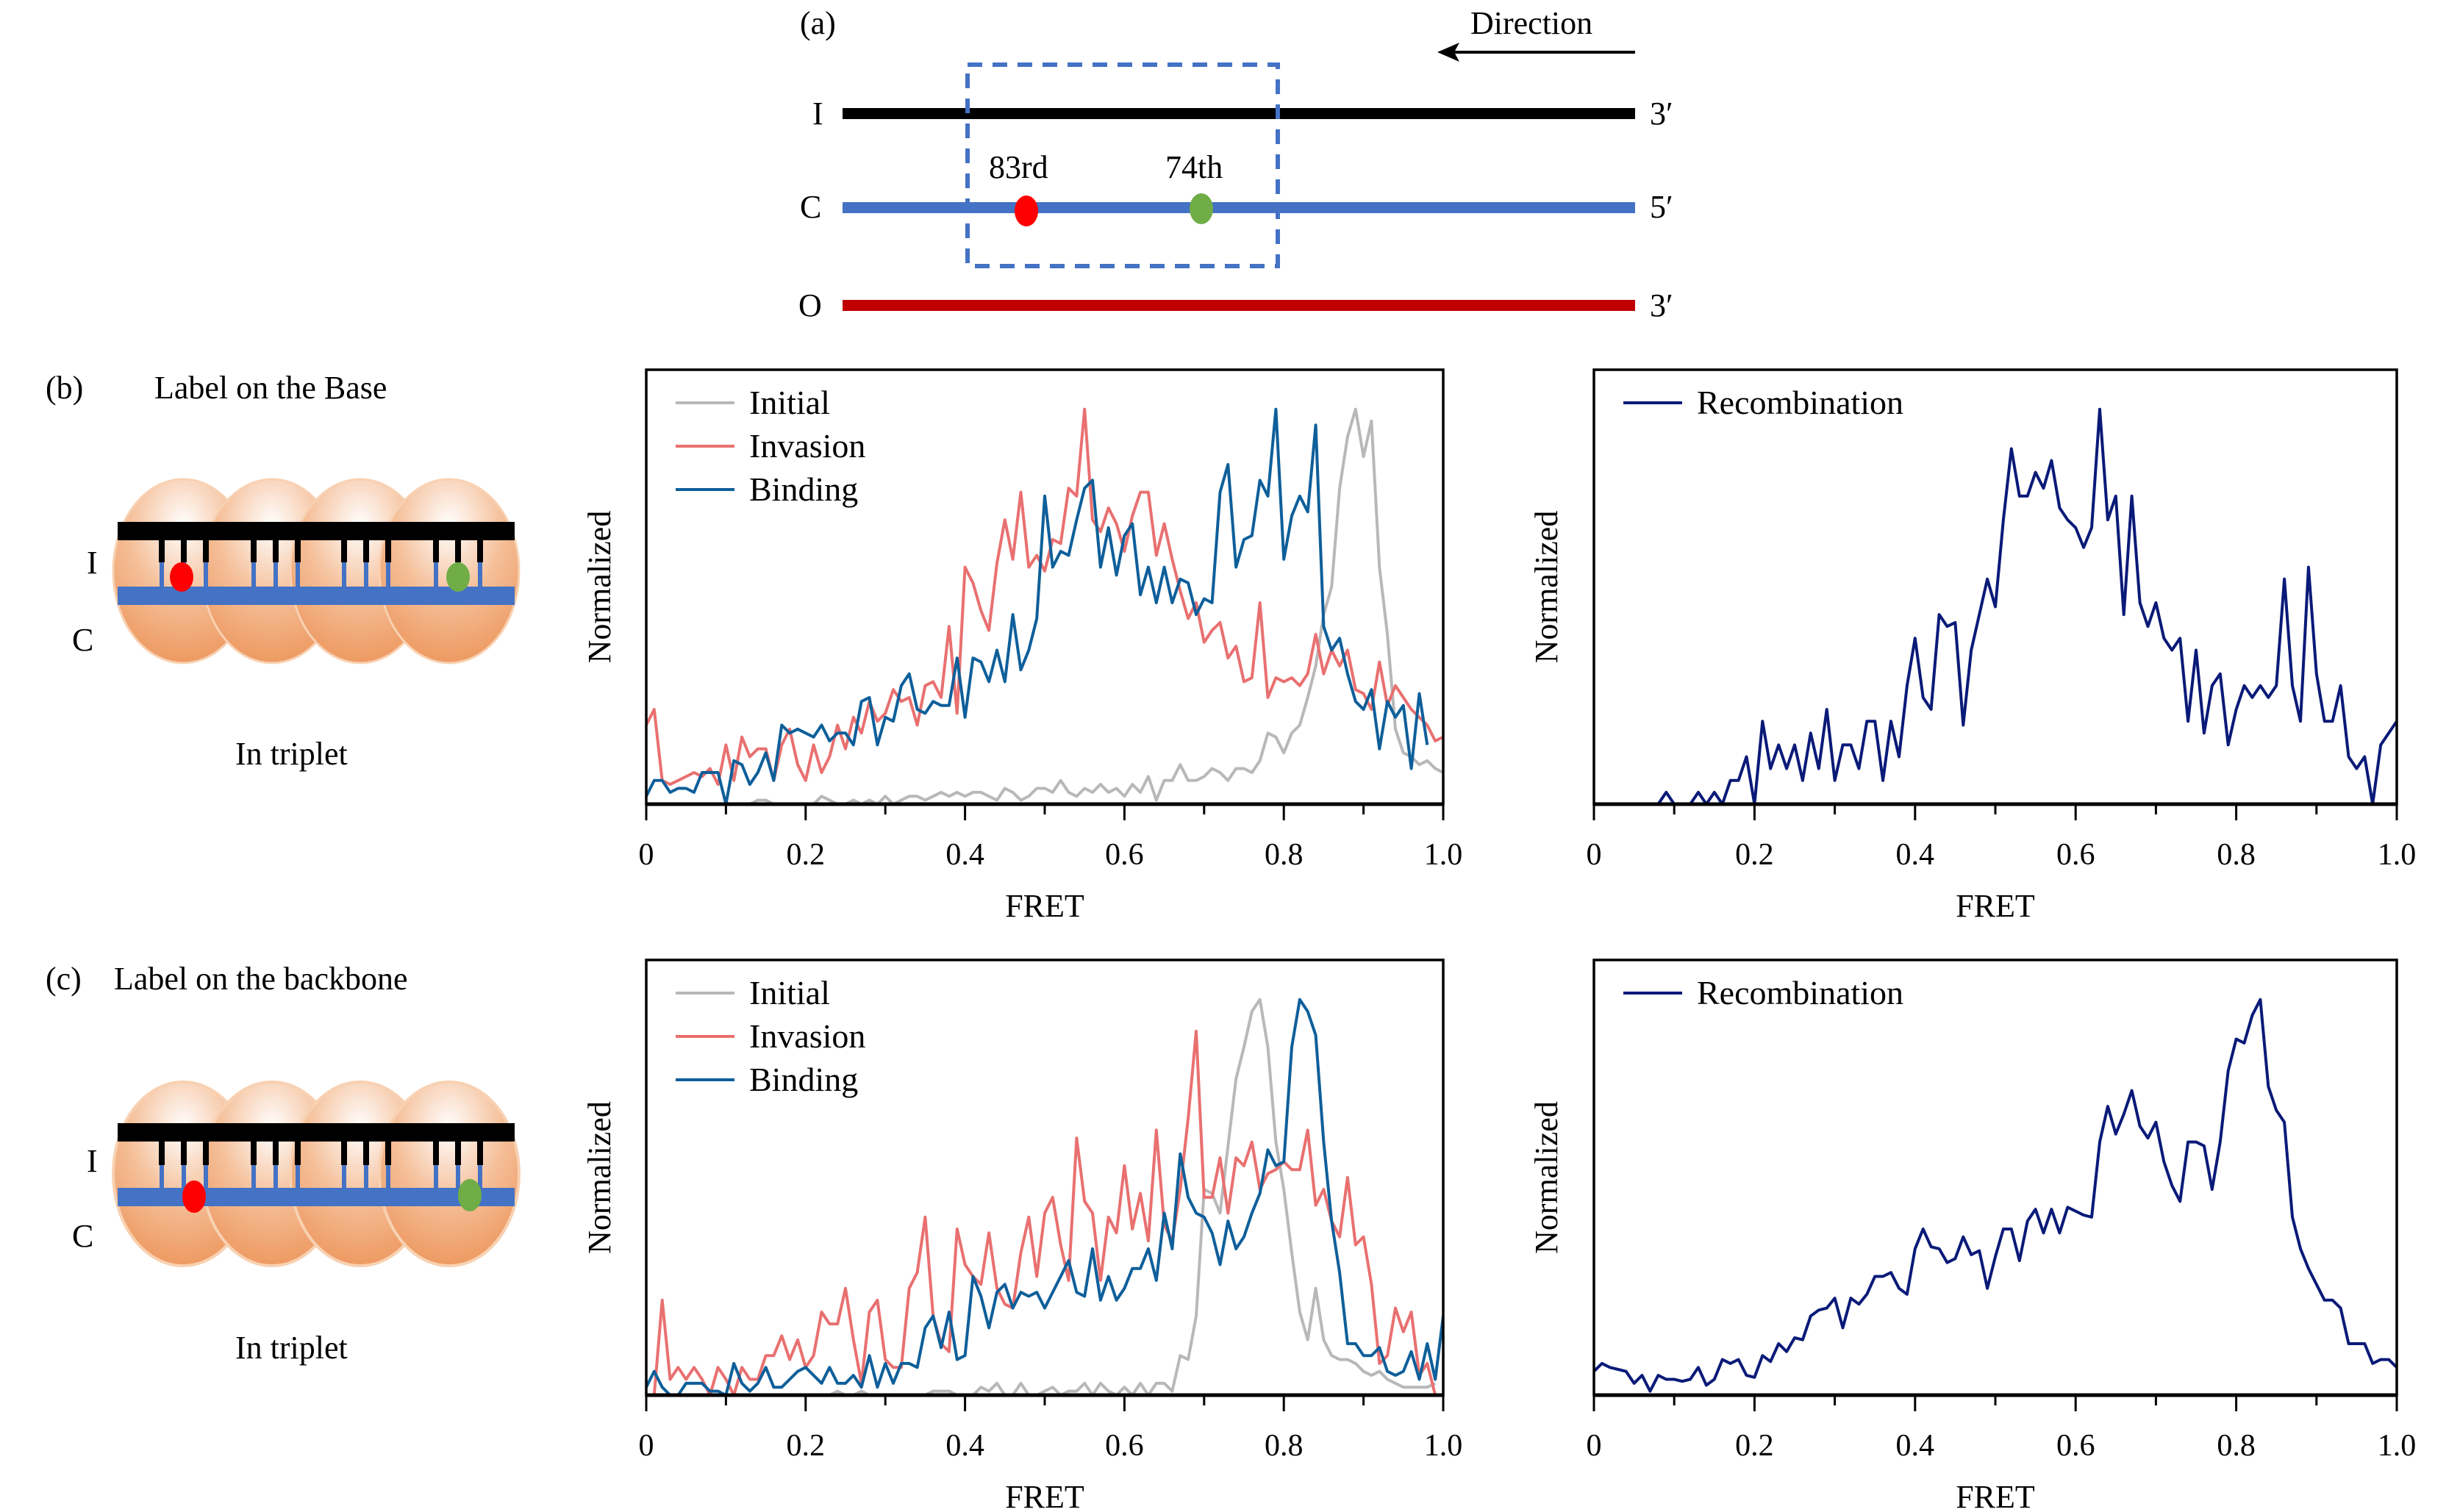  I want to click on legend-label-invasion: Invasion, so click(807, 446).